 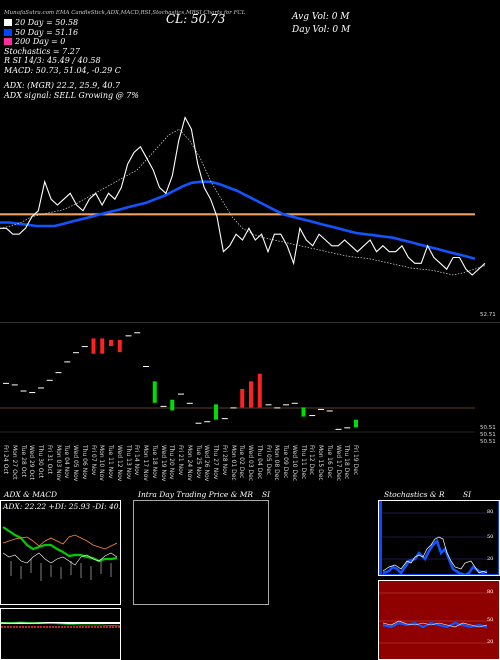 I want to click on adx-values: ADX: 22.22 +DI: 25.93 -DI: 40.74, so click(x=62, y=506).